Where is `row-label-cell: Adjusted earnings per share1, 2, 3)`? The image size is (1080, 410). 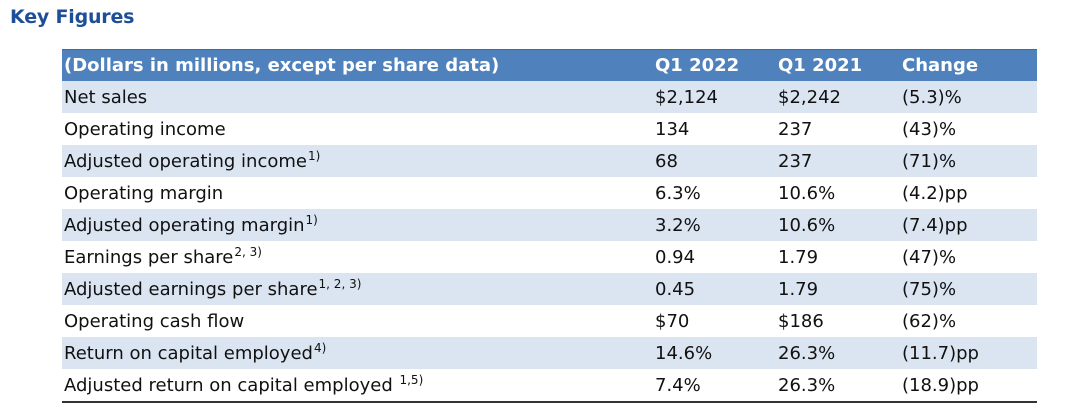
row-label-cell: Adjusted earnings per share1, 2, 3) is located at coordinates (357, 289).